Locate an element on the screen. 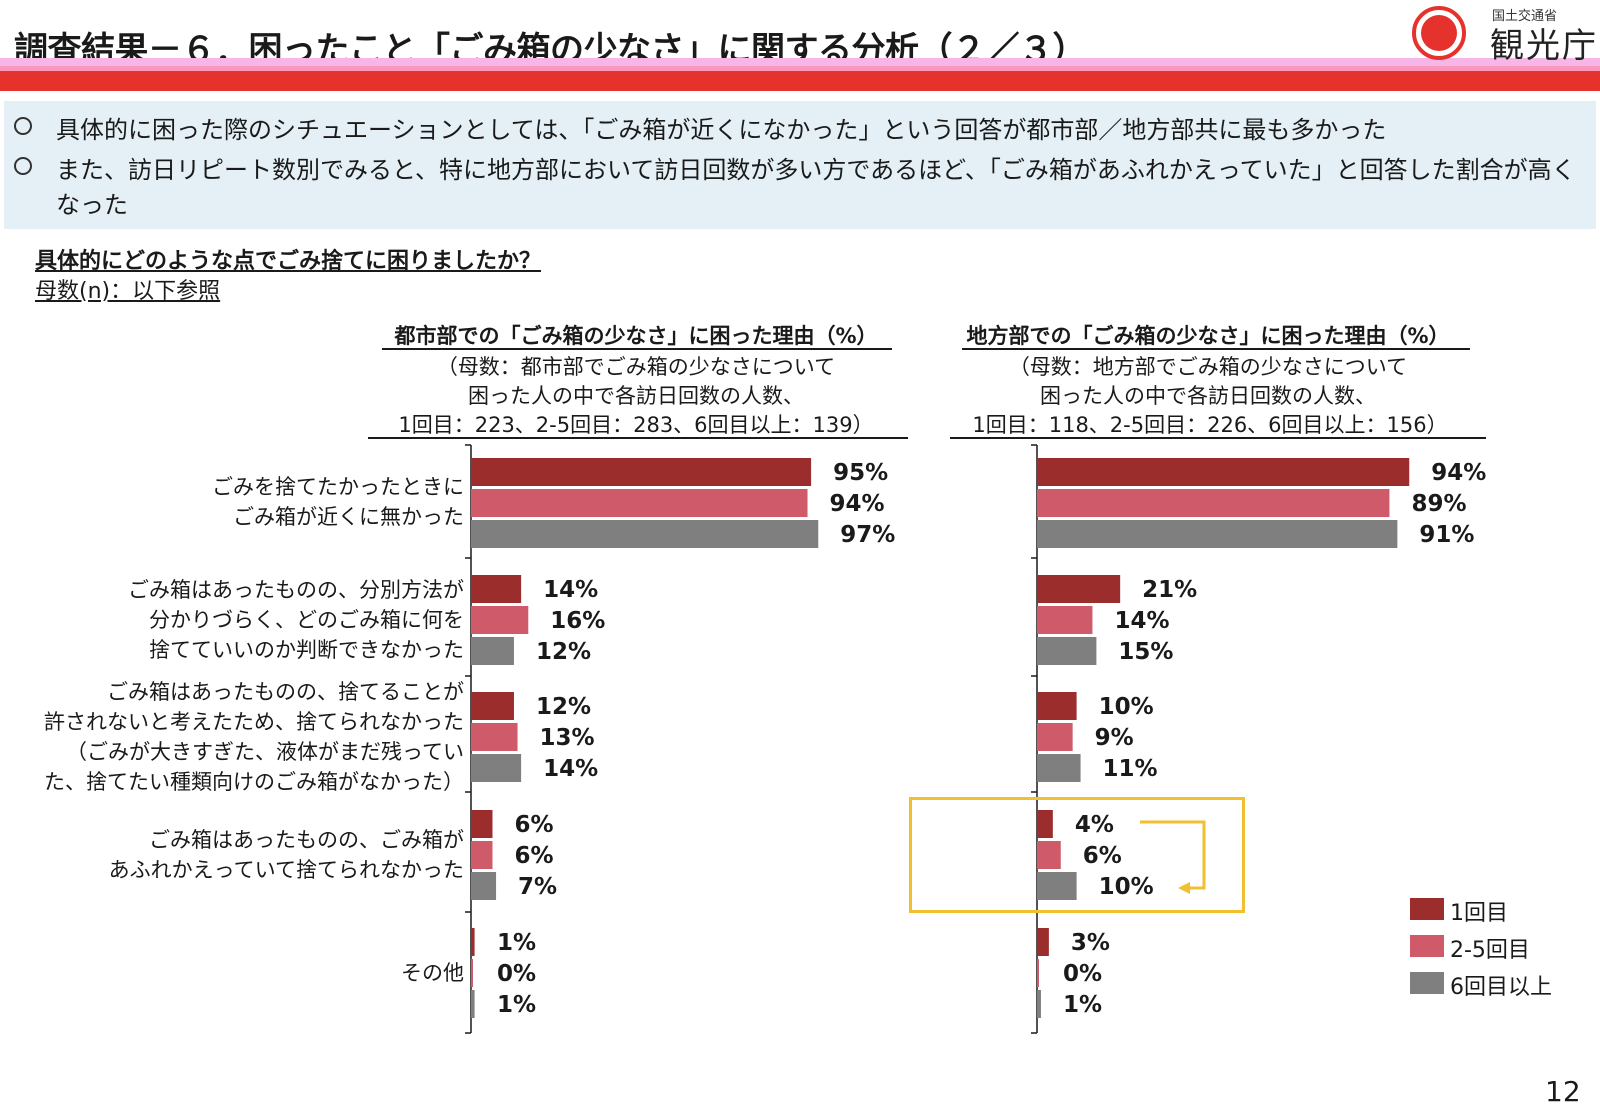 The height and width of the screenshot is (1118, 1600). legend-label-first: 1回目 is located at coordinates (1479, 913).